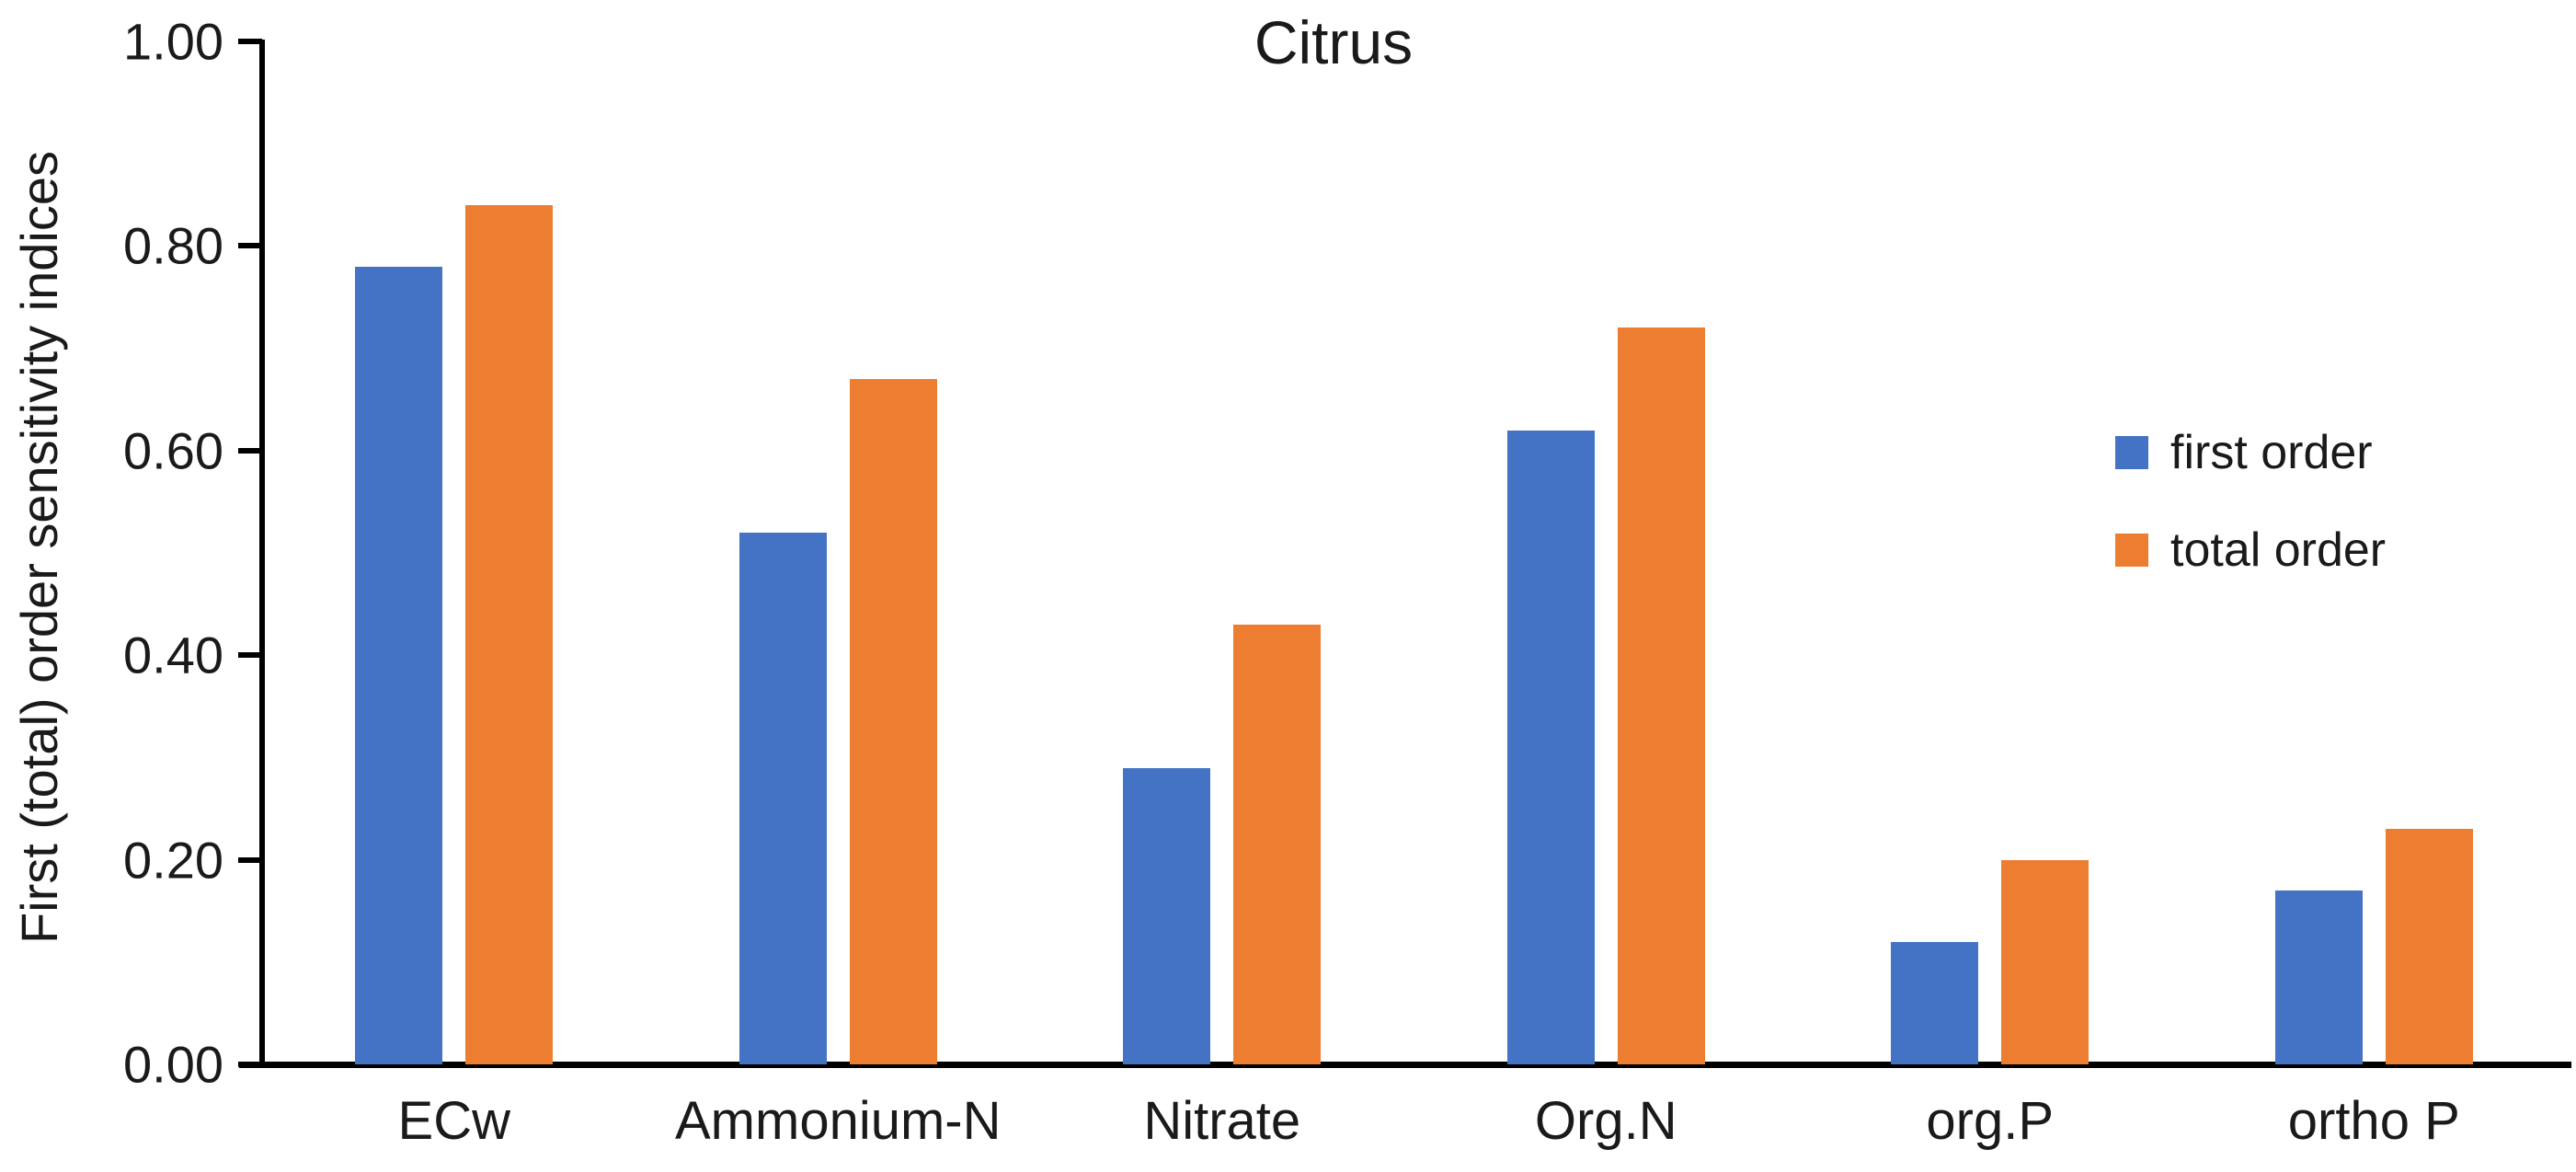 The image size is (2576, 1172). Describe the element at coordinates (1167, 915) in the screenshot. I see `bar-first-order-nitrate` at that location.